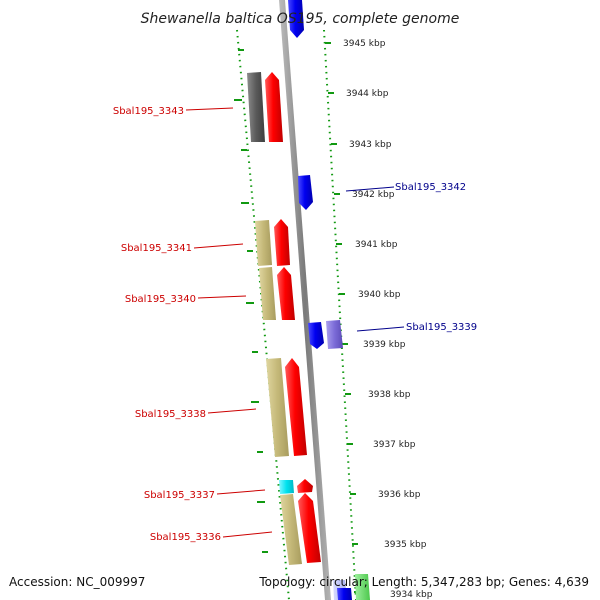  What do you see at coordinates (370, 145) in the screenshot?
I see `scale-label: 3943 kbp` at bounding box center [370, 145].